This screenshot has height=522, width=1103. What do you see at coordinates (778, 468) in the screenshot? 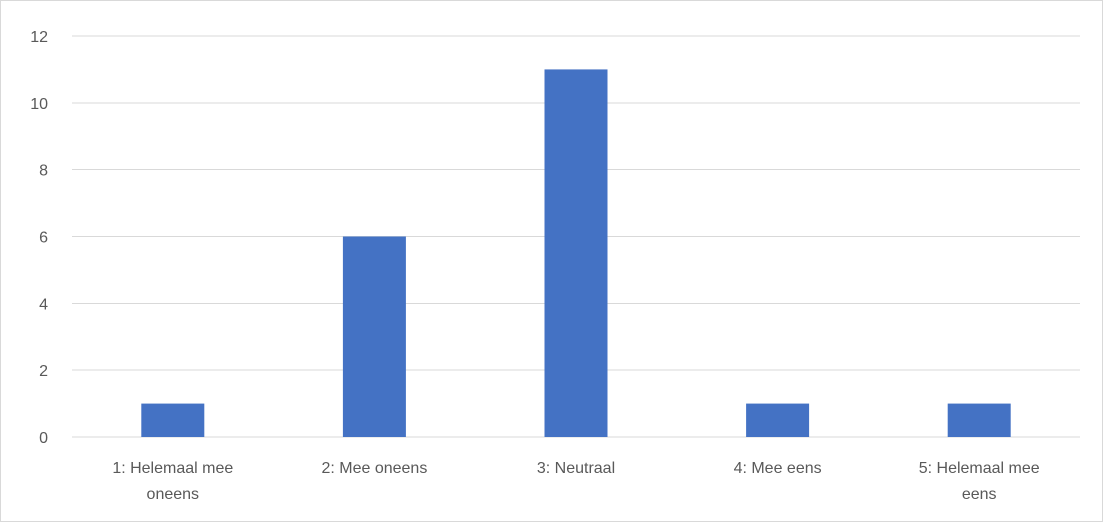
I see `x-tick-label: 4: Mee eens` at bounding box center [778, 468].